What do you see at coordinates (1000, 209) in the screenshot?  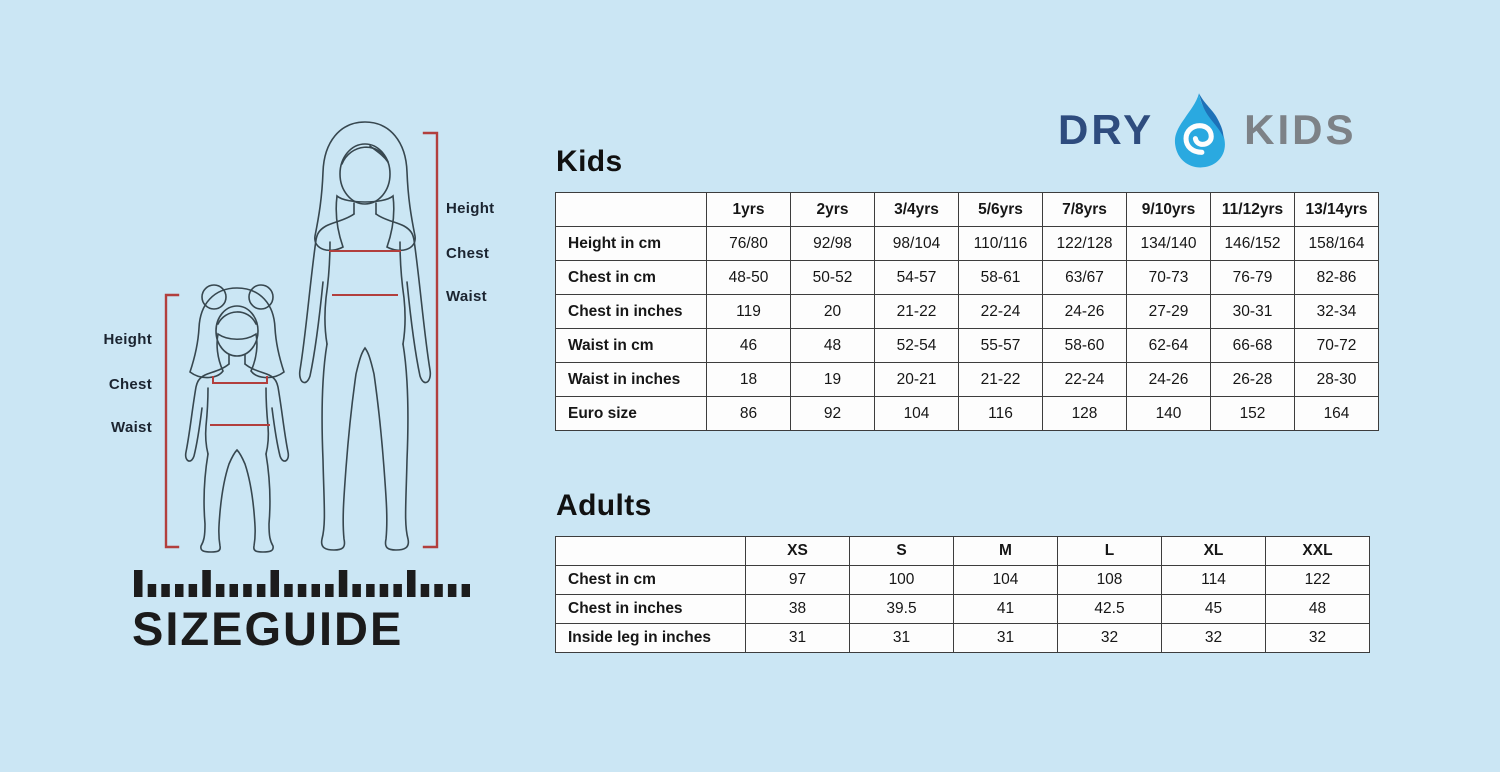 I see `kids-col-header: 5/6yrs` at bounding box center [1000, 209].